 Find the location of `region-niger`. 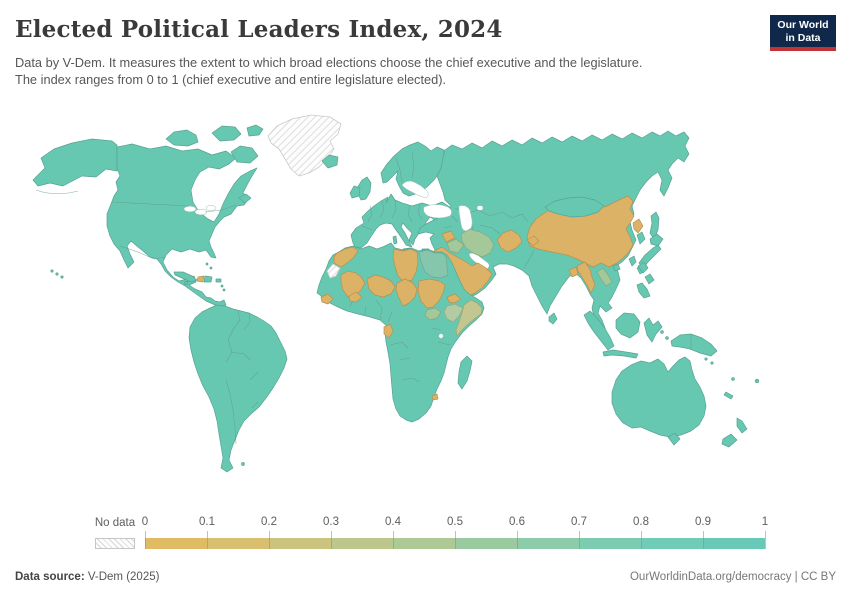

region-niger is located at coordinates (381, 286).